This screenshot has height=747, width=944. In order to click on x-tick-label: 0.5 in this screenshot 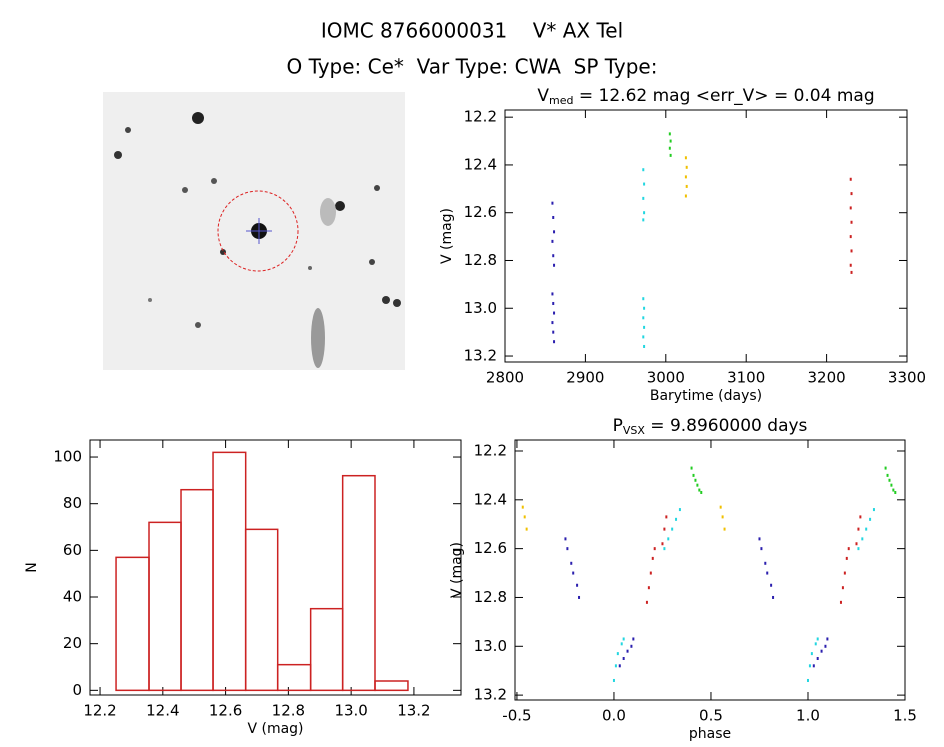, I will do `click(711, 716)`.